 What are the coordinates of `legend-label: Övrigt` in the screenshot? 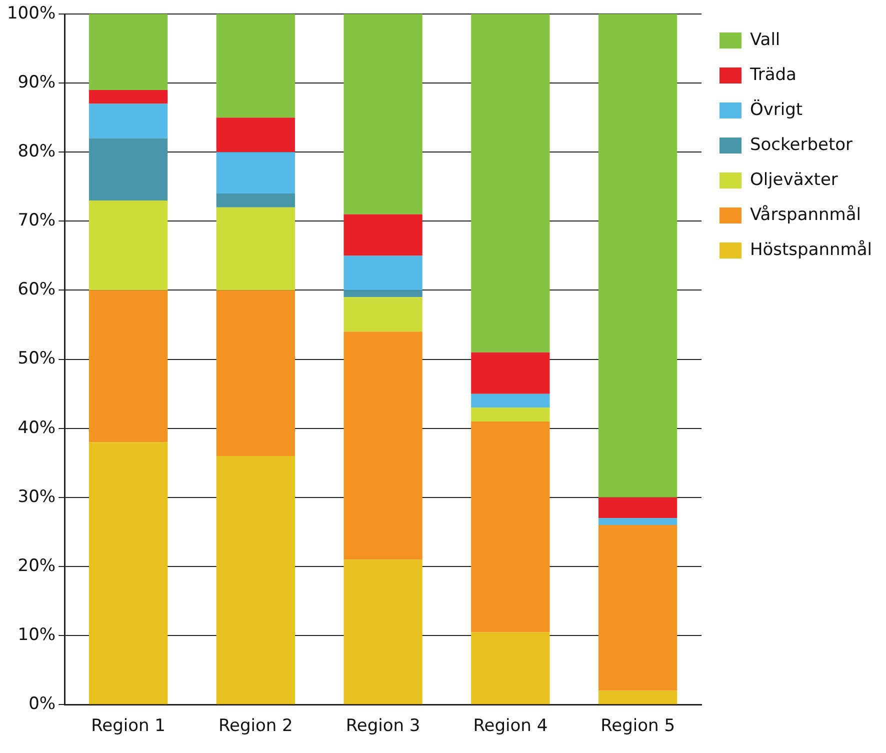 It's located at (776, 109).